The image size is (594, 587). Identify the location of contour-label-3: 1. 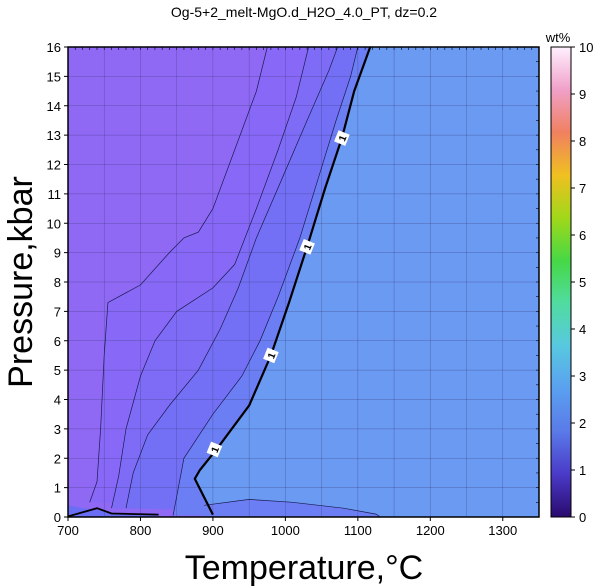
(342, 138).